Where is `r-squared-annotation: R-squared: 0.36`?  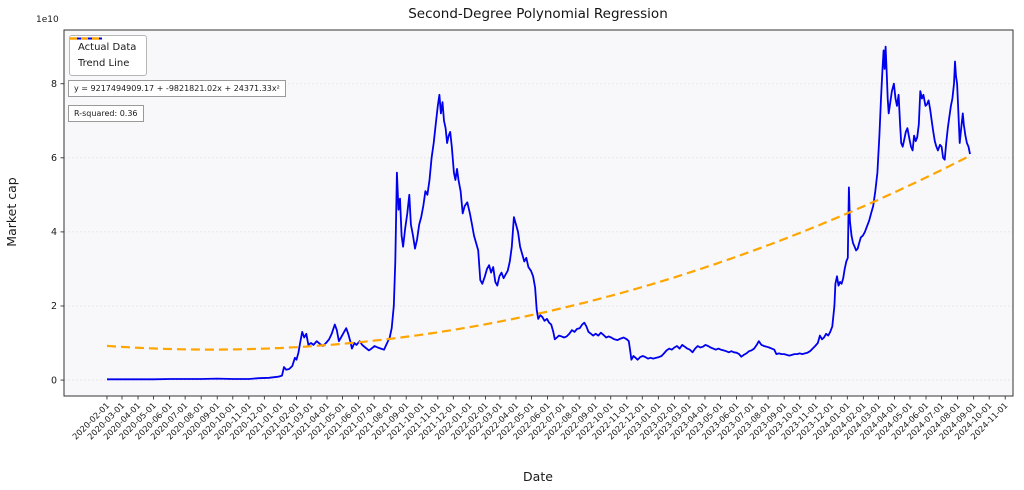 r-squared-annotation: R-squared: 0.36 is located at coordinates (106, 113).